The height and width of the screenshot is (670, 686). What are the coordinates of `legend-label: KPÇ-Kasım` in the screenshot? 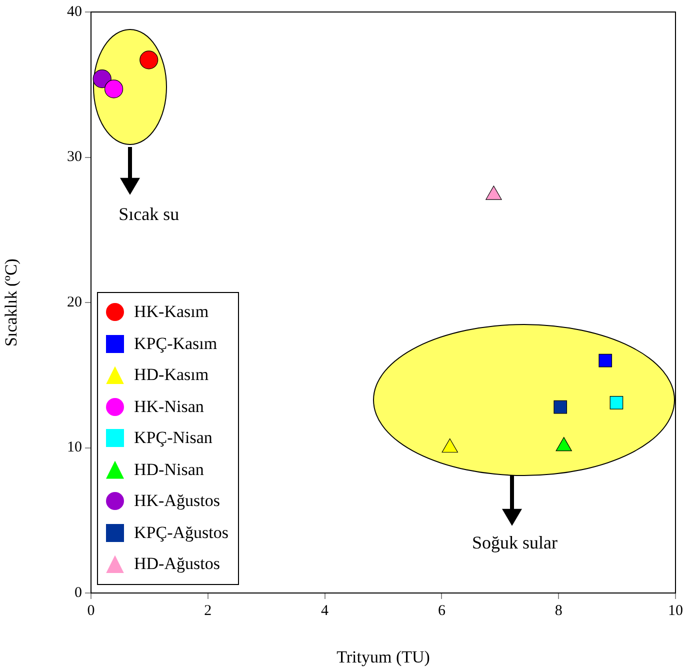 It's located at (176, 344).